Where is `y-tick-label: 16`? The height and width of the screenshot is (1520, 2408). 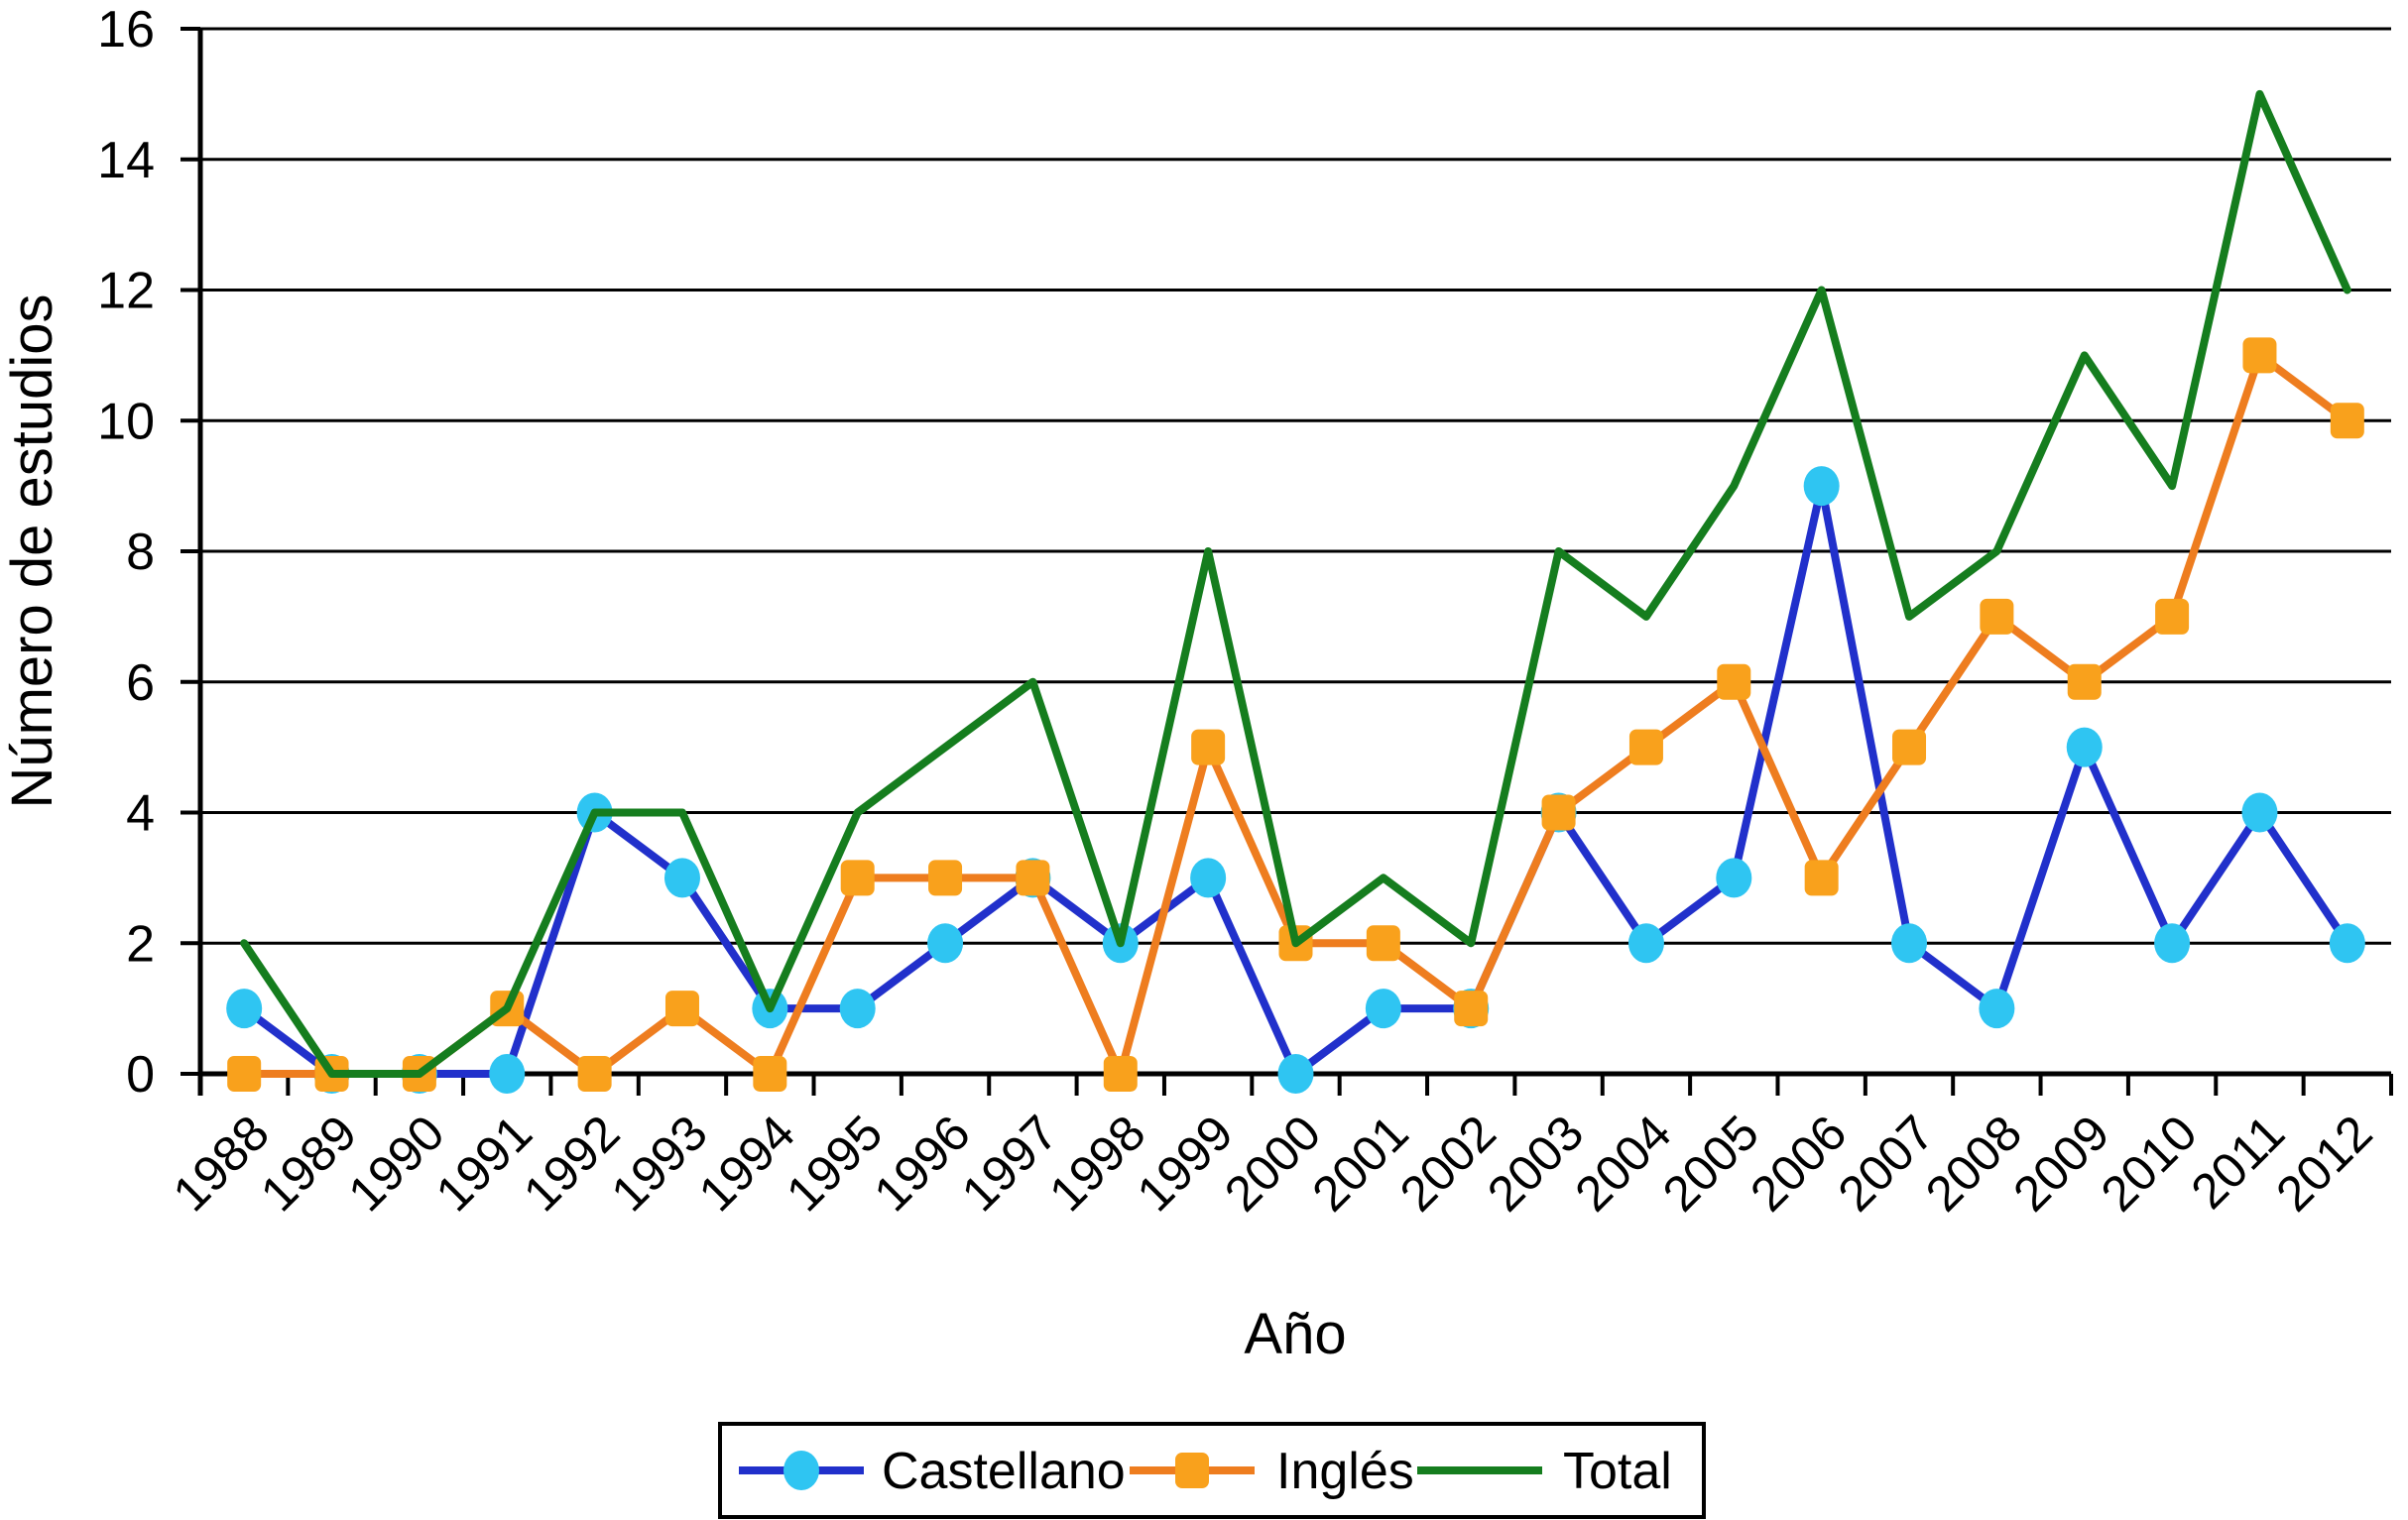 y-tick-label: 16 is located at coordinates (126, 29).